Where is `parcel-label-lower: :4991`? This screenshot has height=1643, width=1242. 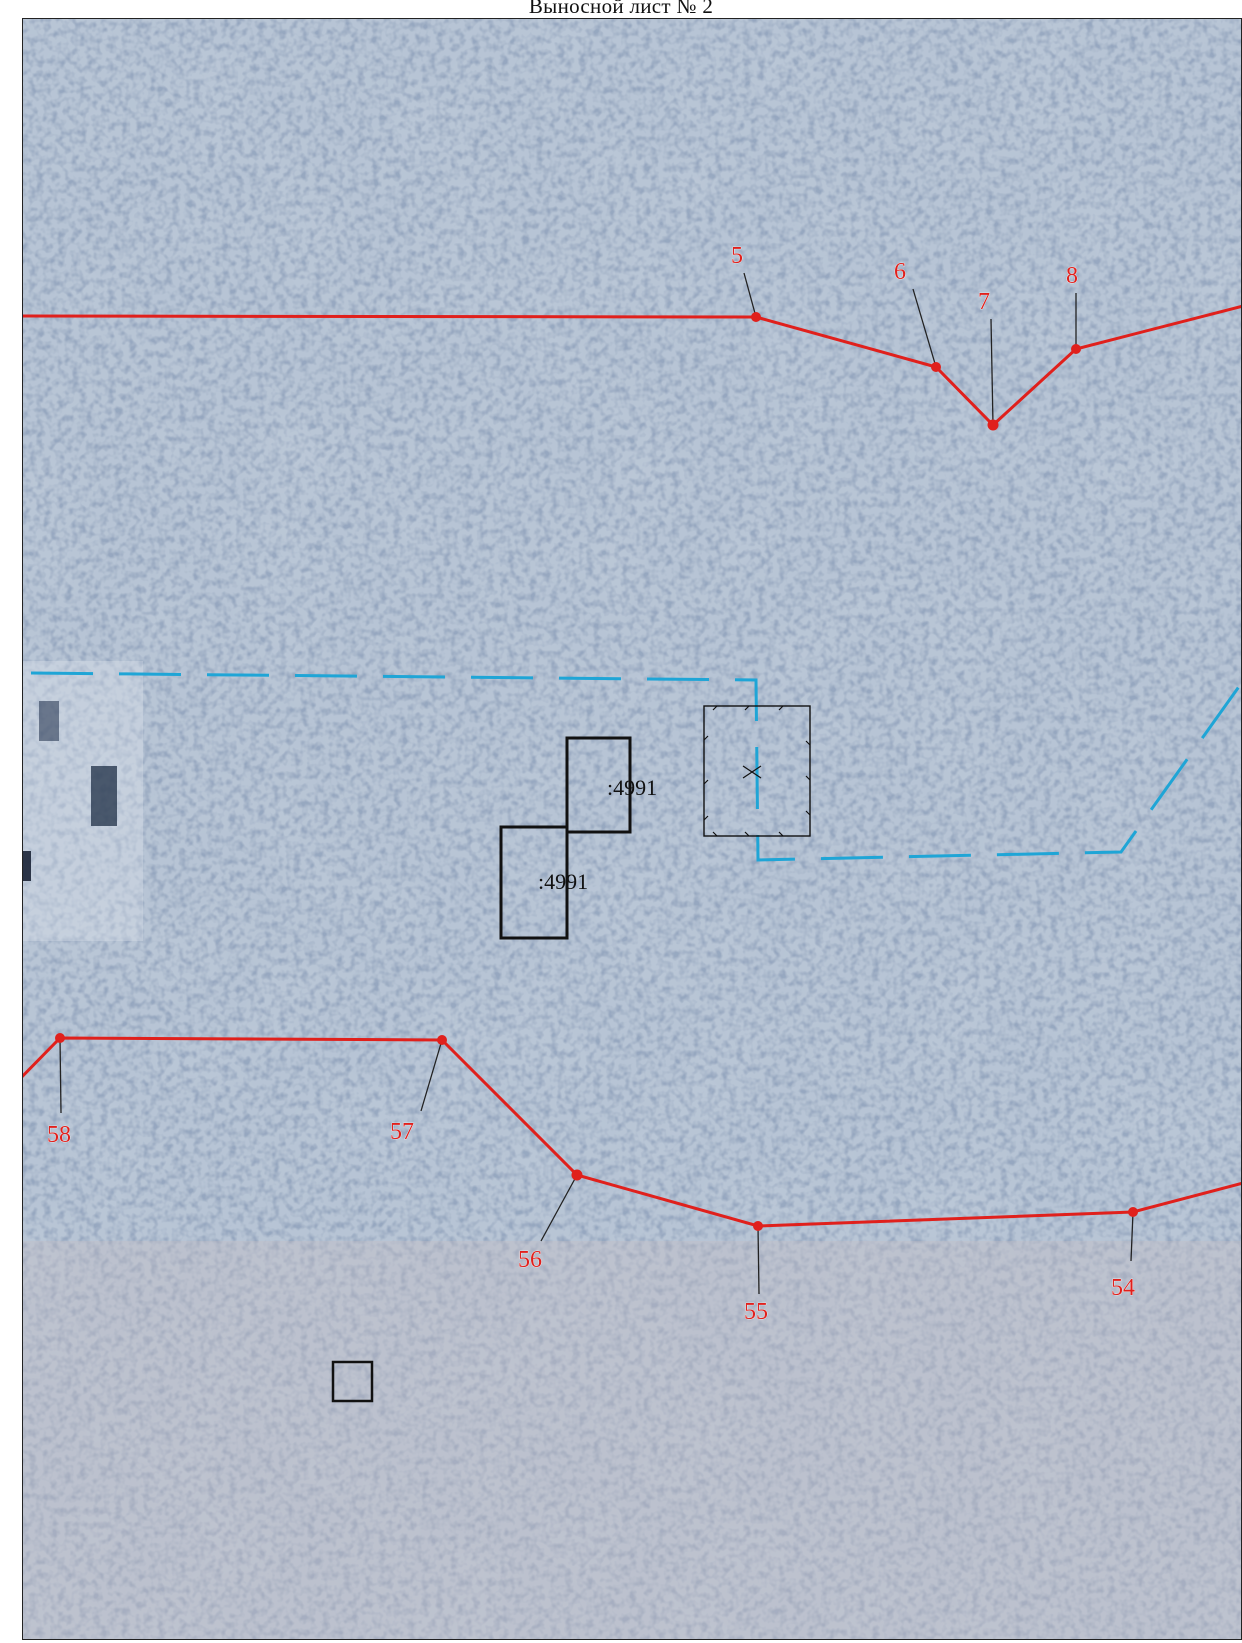 parcel-label-lower: :4991 is located at coordinates (563, 881).